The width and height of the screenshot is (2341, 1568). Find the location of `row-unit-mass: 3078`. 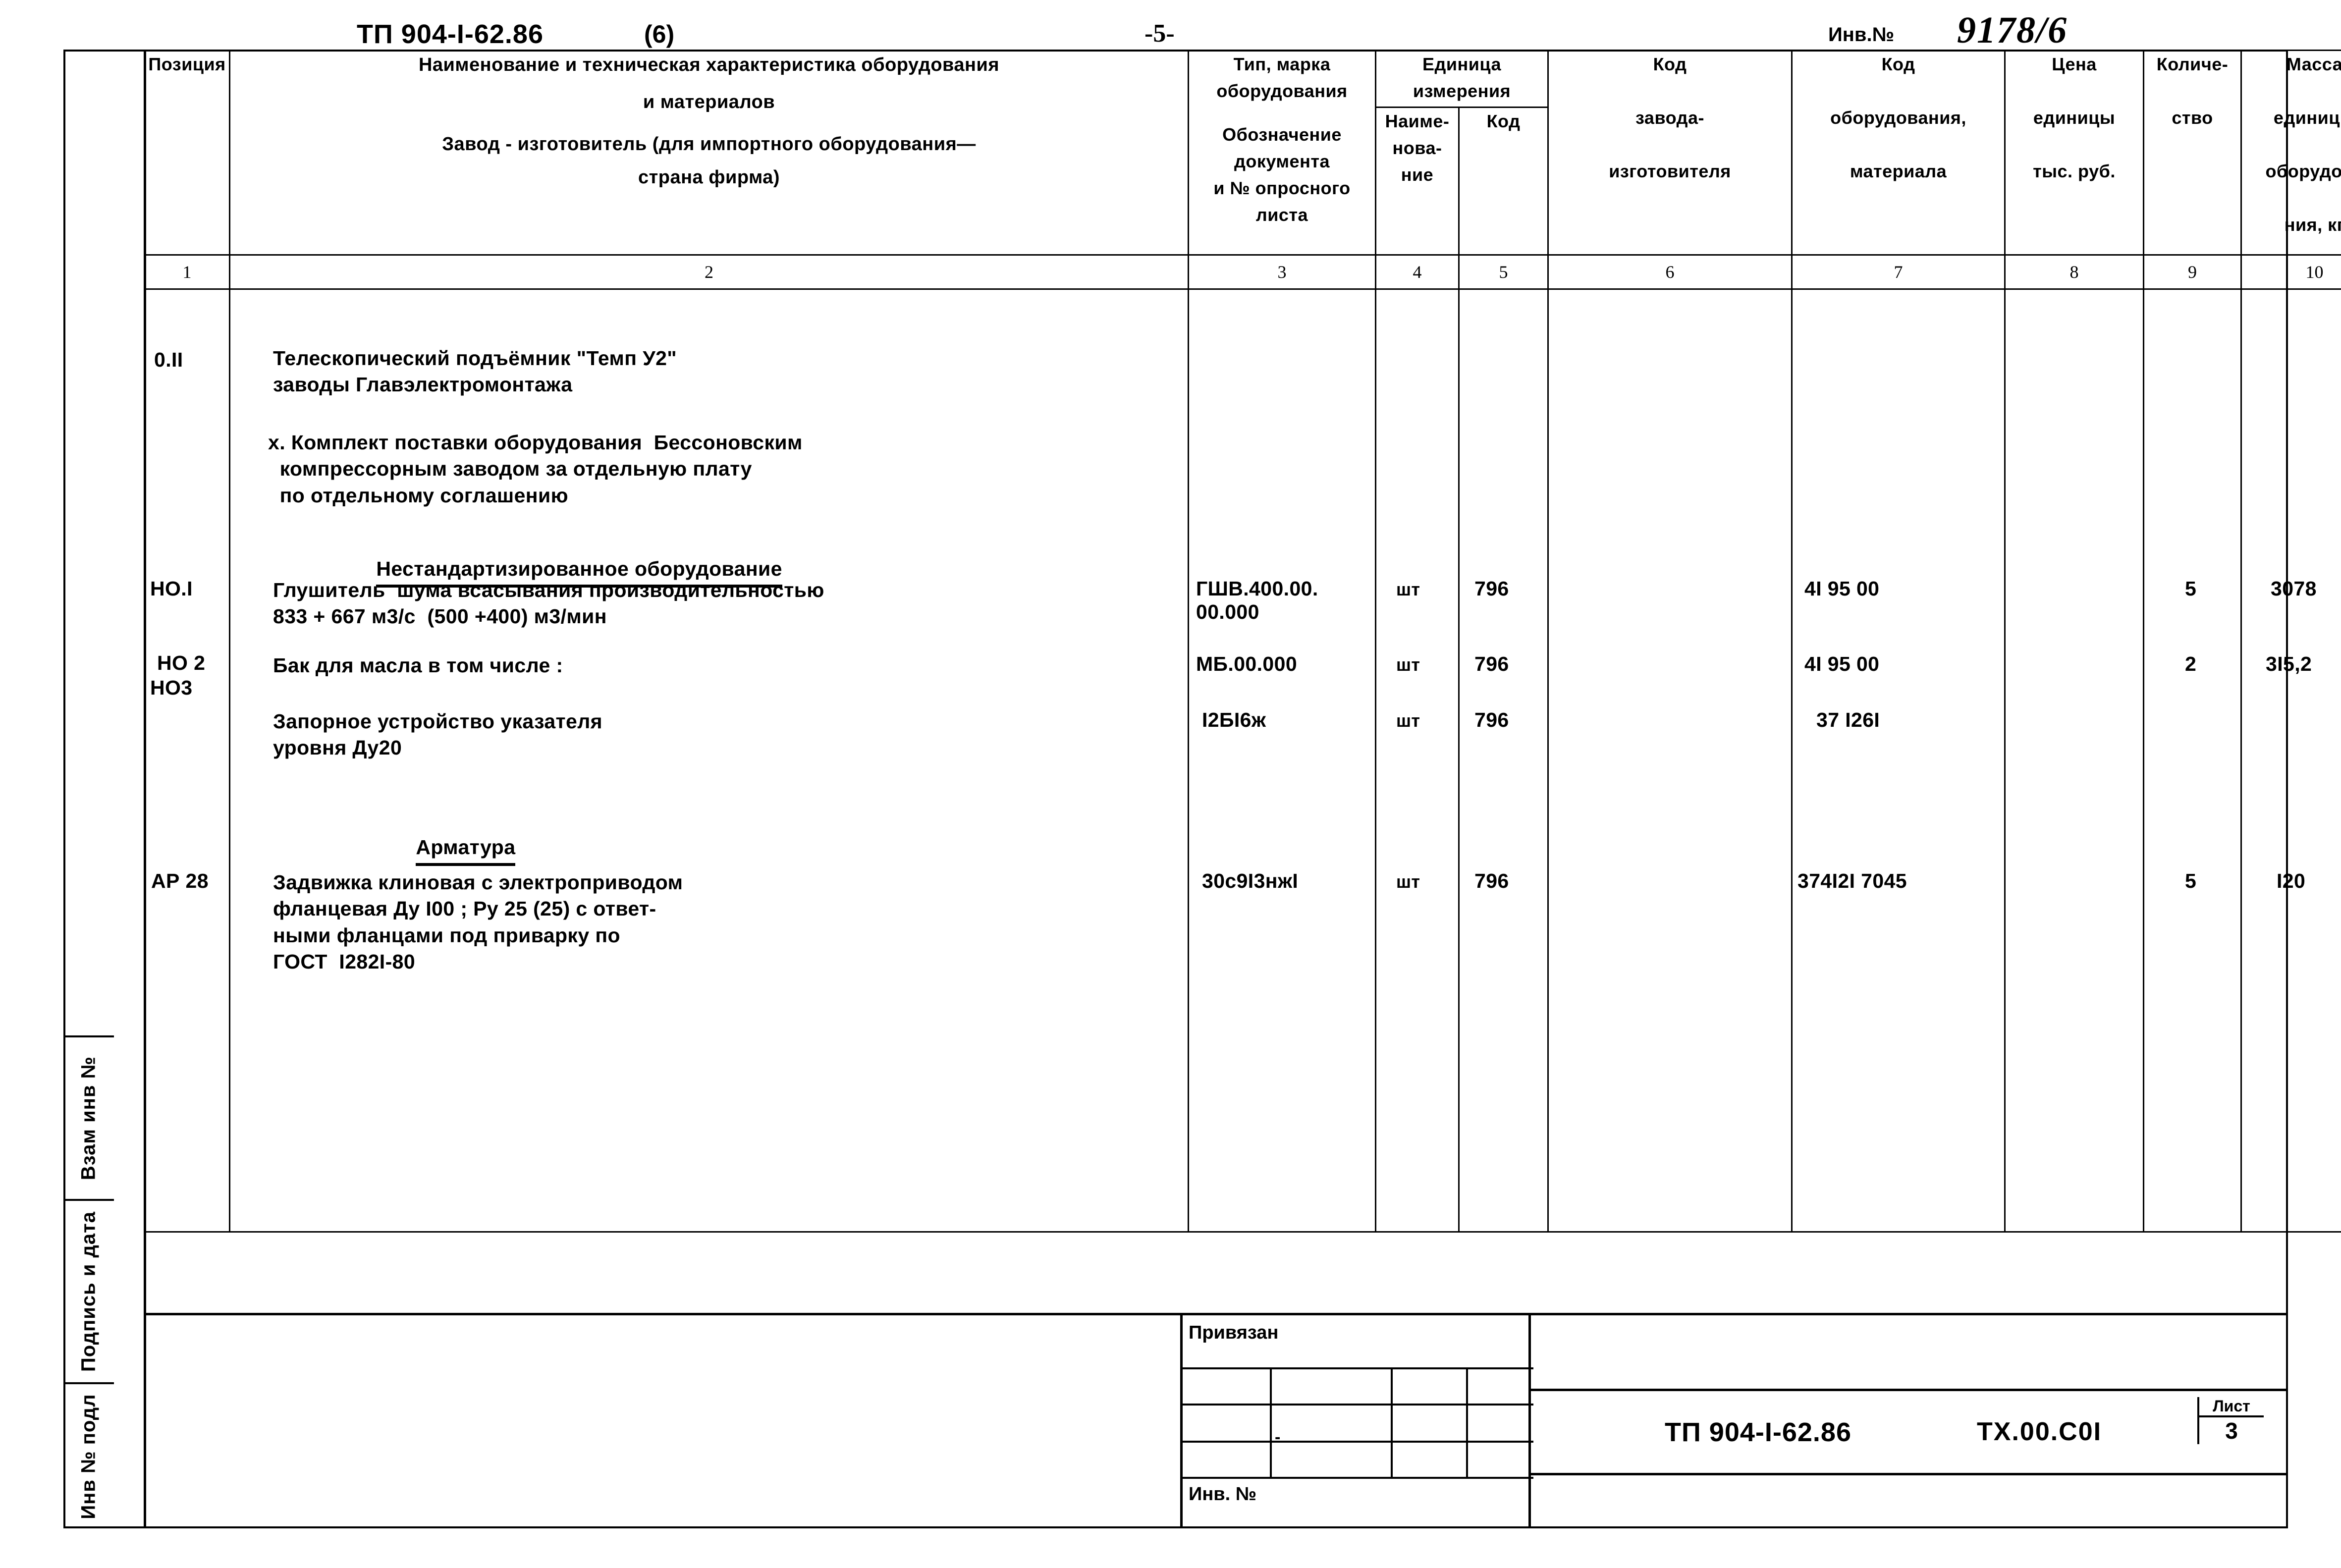

row-unit-mass: 3078 is located at coordinates (2294, 588).